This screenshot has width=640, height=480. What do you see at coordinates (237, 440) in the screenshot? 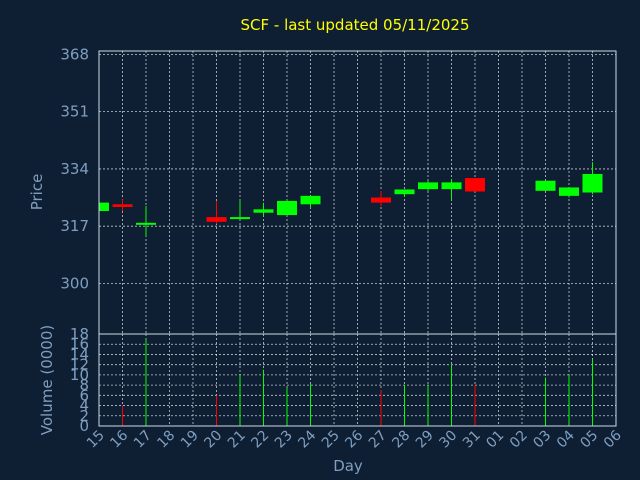
I see `x-tick-label: 21` at bounding box center [237, 440].